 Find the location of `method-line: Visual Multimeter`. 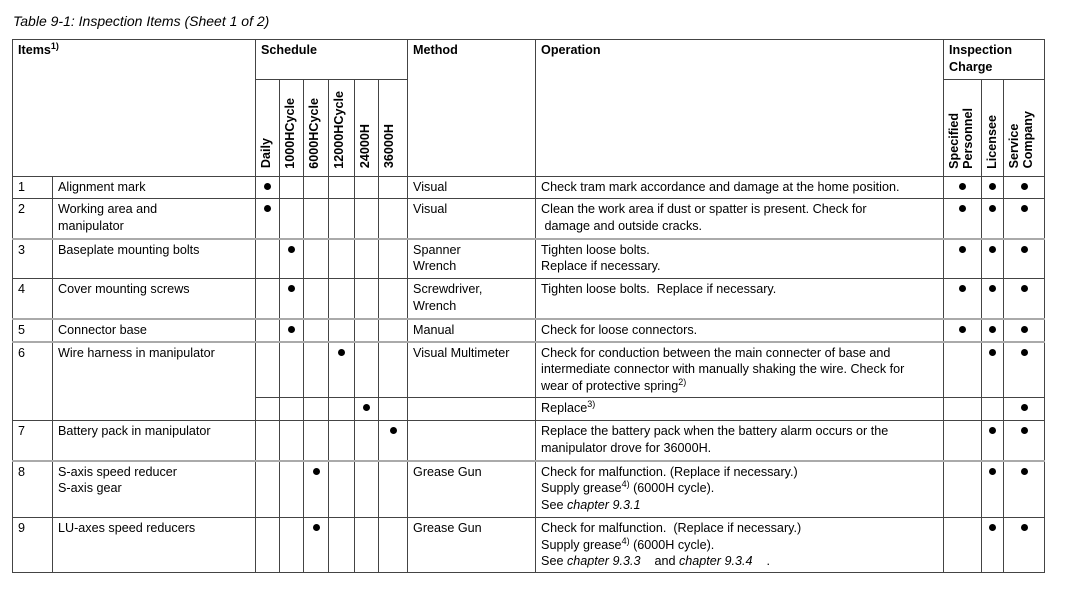

method-line: Visual Multimeter is located at coordinates (461, 352).